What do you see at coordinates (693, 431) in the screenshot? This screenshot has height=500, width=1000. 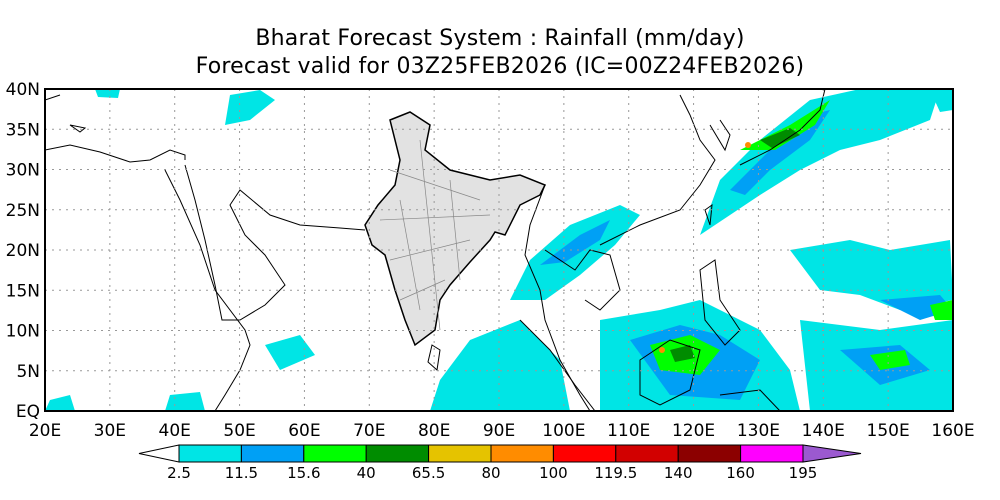 I see `lon-tick-label: 120E` at bounding box center [693, 431].